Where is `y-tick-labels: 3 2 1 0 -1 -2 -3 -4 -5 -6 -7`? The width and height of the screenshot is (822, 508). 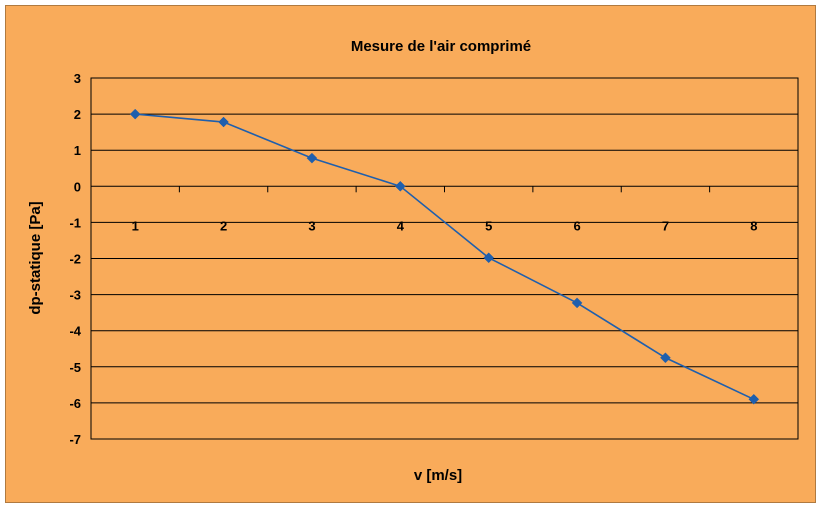
y-tick-labels: 3 2 1 0 -1 -2 -3 -4 -5 -6 -7 is located at coordinates (75, 259).